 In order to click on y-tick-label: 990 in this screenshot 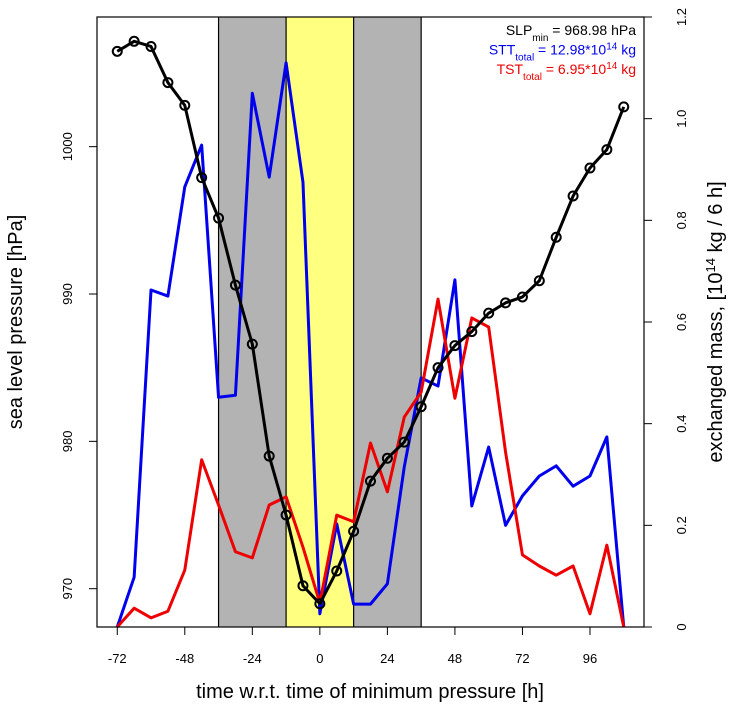, I will do `click(67, 294)`.